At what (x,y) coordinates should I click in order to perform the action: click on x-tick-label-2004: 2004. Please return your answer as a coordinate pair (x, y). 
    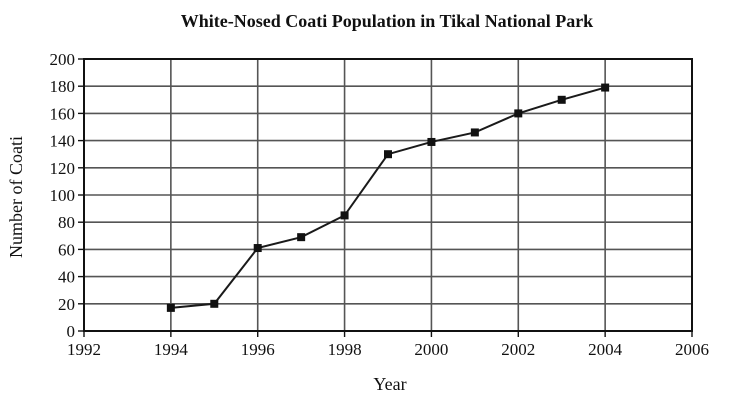
    Looking at the image, I should click on (605, 349).